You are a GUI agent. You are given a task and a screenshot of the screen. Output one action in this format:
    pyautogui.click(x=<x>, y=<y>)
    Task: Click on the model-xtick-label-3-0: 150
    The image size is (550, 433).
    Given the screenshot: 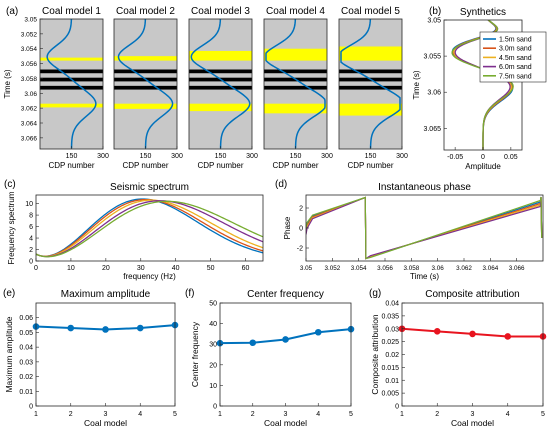 What is the action you would take?
    pyautogui.click(x=221, y=156)
    